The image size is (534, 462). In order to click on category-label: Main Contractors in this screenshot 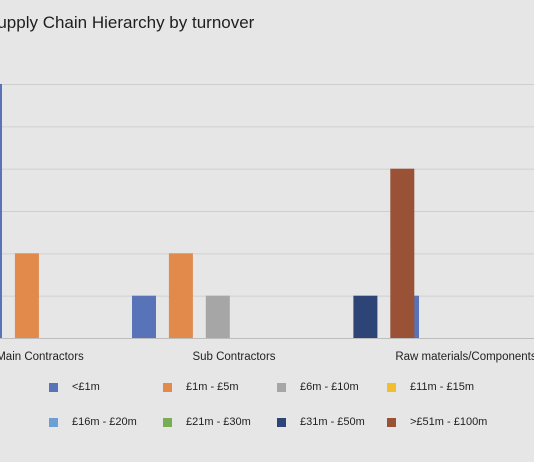, I will do `click(42, 357)`.